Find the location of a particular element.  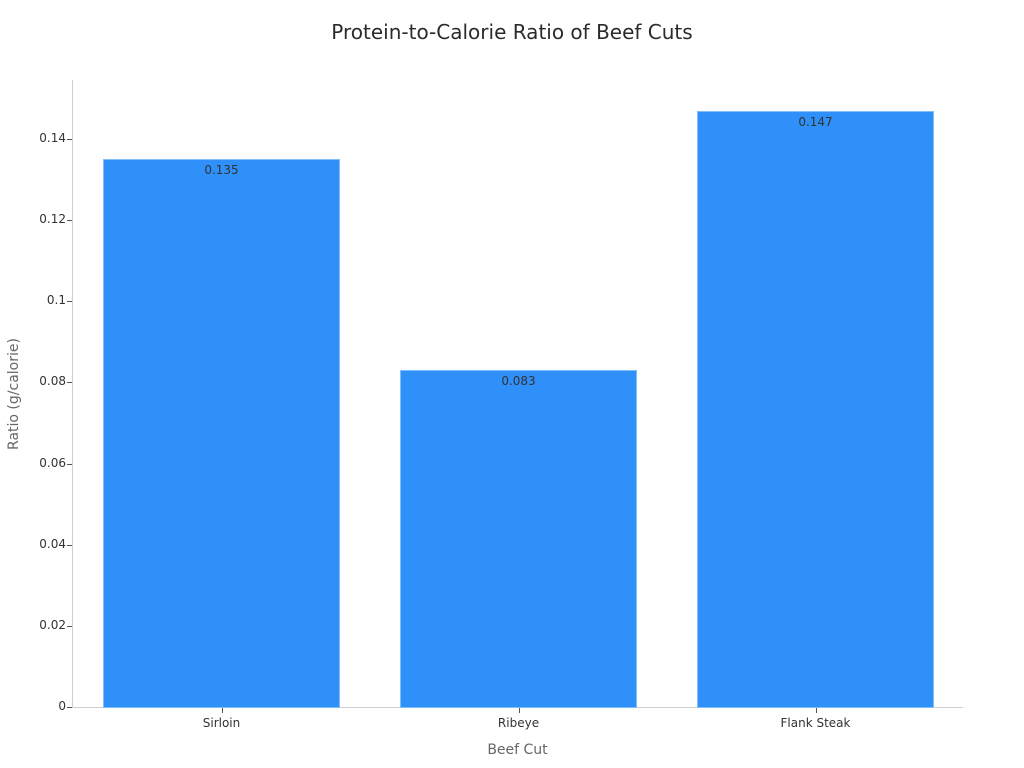

y-tick-label: 0.12 is located at coordinates (52, 219).